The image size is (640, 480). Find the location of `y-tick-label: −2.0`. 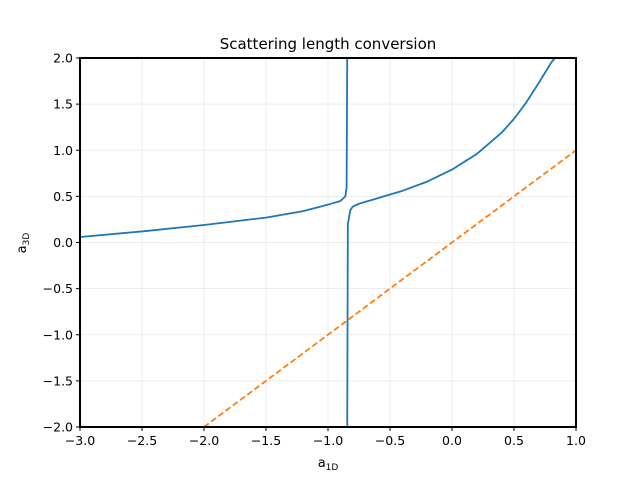

y-tick-label: −2.0 is located at coordinates (58, 427).